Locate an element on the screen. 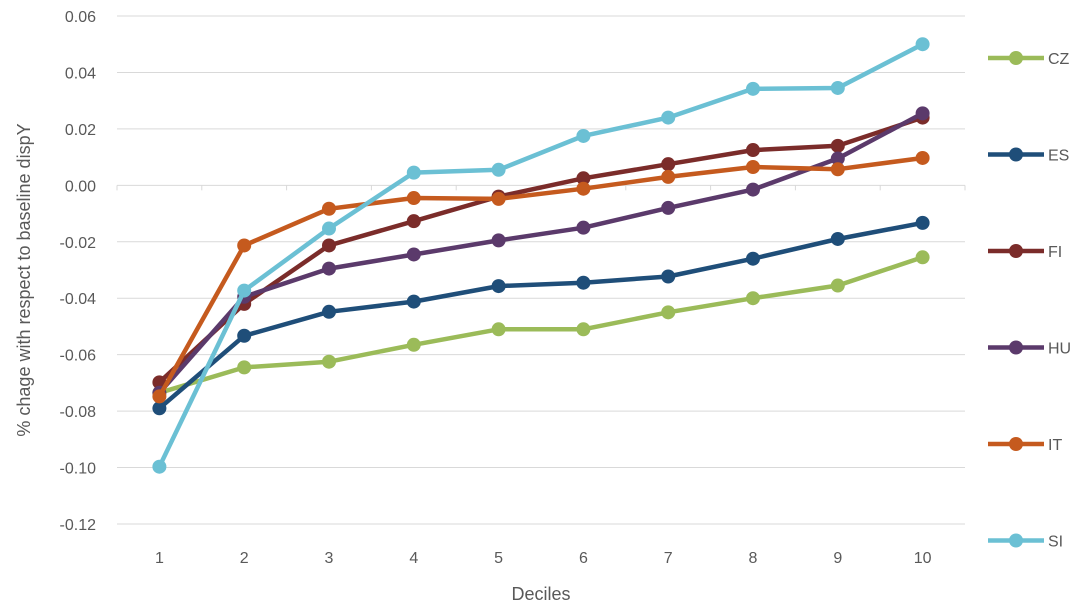 The height and width of the screenshot is (608, 1080). y-tick-label: -0.02 is located at coordinates (78, 243).